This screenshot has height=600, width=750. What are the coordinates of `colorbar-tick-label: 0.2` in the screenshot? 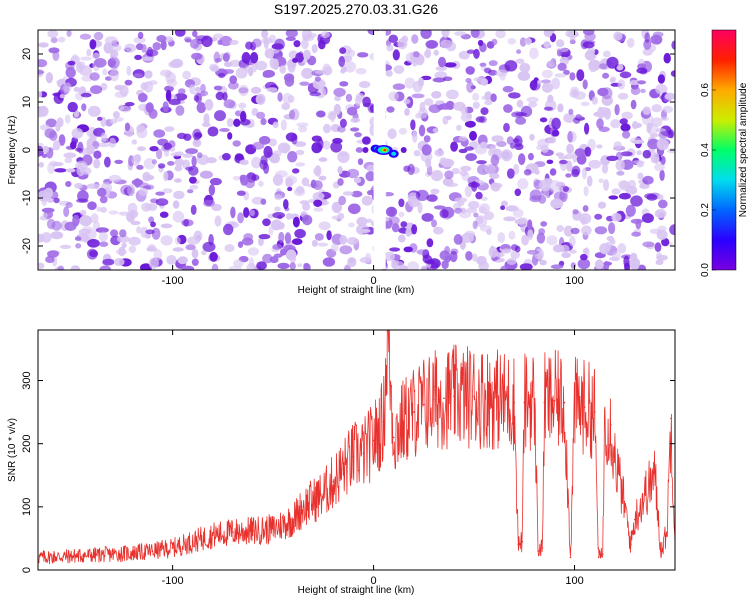 It's located at (705, 210).